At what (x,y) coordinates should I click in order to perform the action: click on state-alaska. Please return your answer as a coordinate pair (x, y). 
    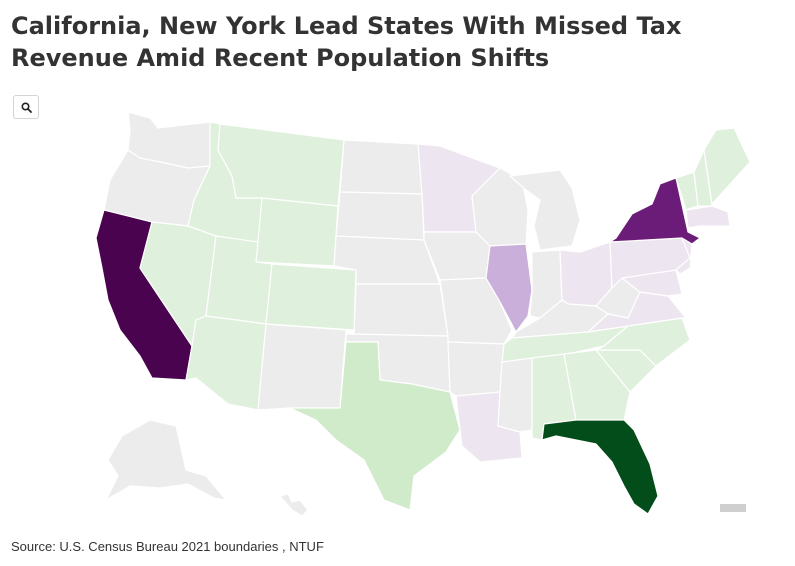
    Looking at the image, I should click on (166, 460).